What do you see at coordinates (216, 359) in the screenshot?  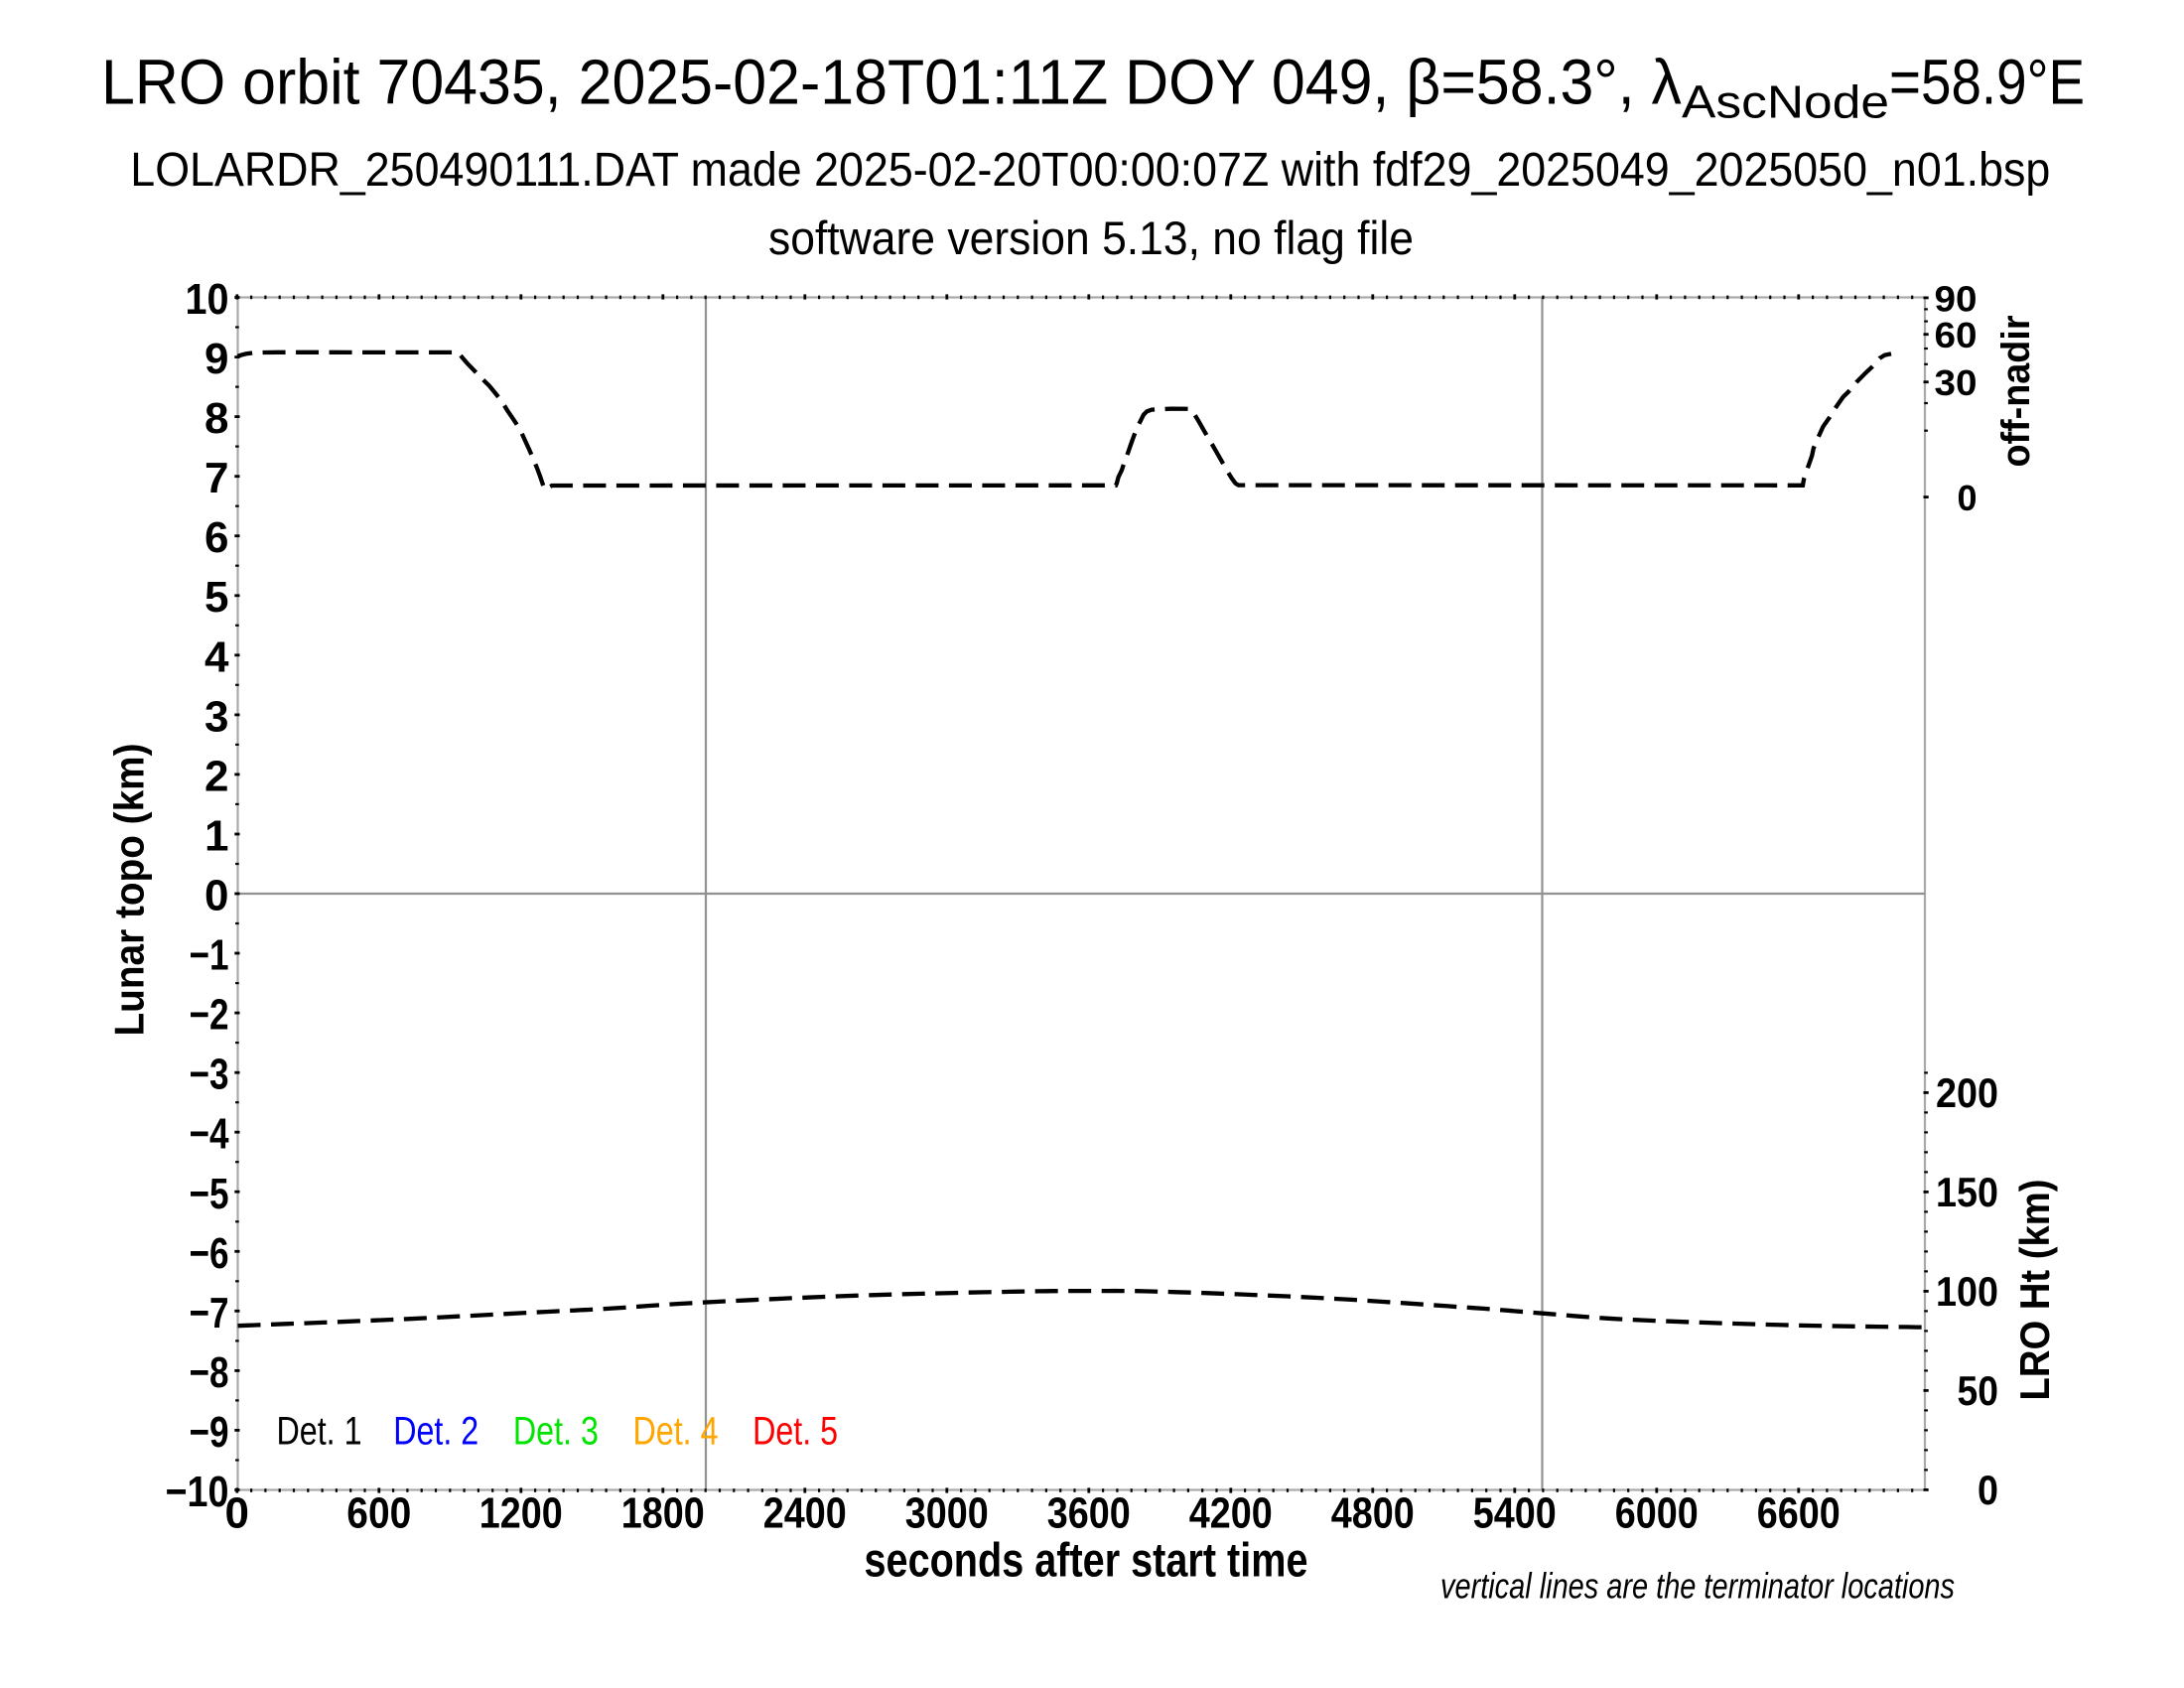 I see `svg-text: 9` at bounding box center [216, 359].